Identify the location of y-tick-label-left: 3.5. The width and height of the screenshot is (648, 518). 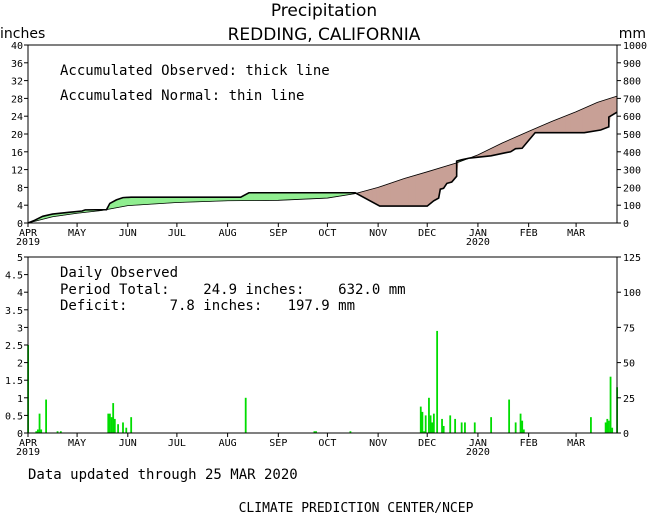
(14, 311).